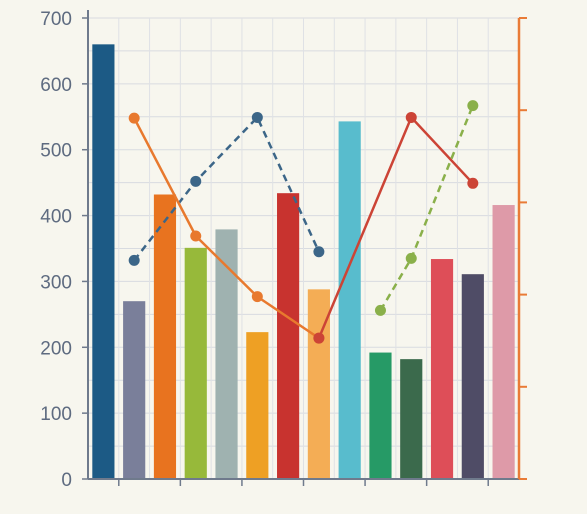 Image resolution: width=587 pixels, height=514 pixels. What do you see at coordinates (56, 348) in the screenshot?
I see `y-tick-label: 200` at bounding box center [56, 348].